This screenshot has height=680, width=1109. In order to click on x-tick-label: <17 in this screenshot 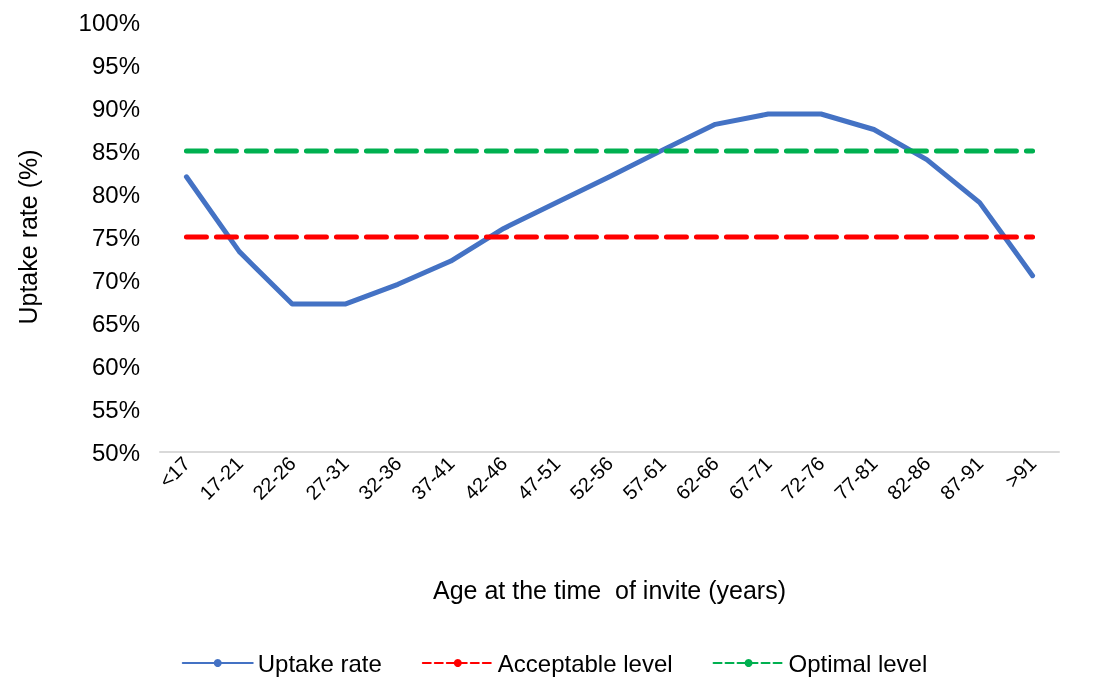, I will do `click(174, 472)`.